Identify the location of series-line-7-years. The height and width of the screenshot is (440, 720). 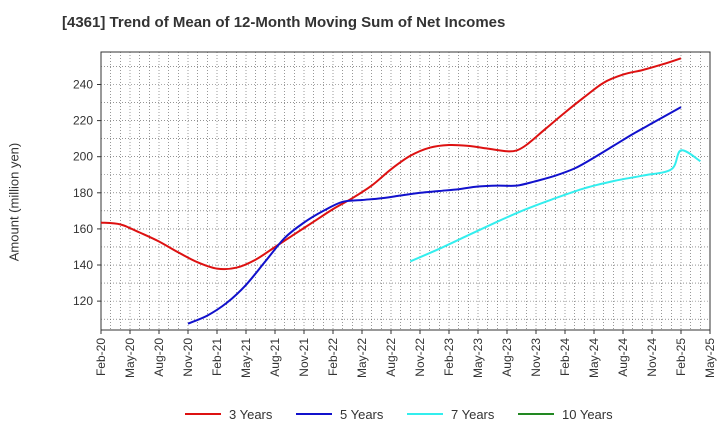
(555, 206).